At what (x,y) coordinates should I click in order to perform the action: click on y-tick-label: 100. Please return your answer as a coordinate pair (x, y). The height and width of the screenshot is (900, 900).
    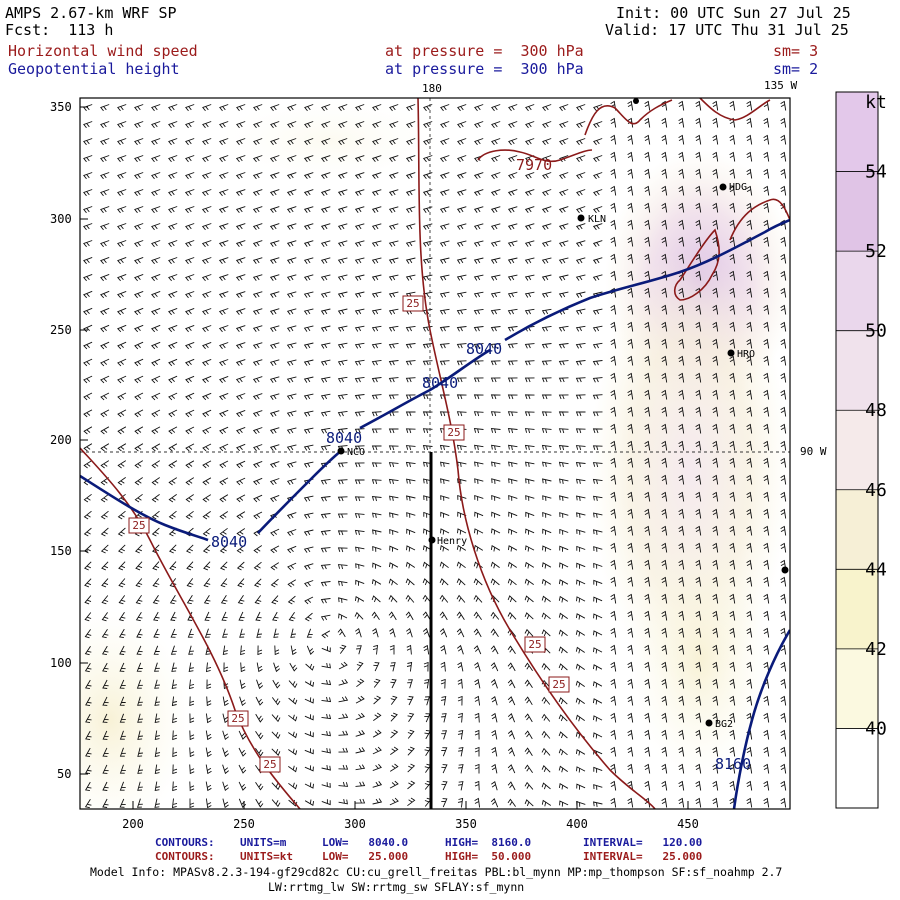
    Looking at the image, I should click on (61, 663).